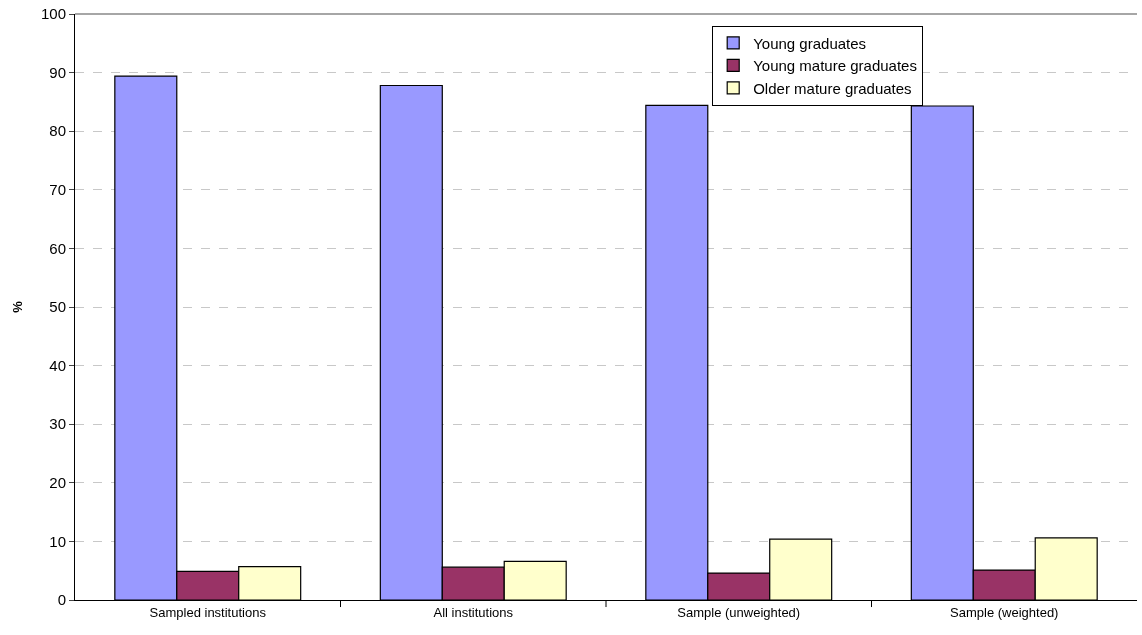 The width and height of the screenshot is (1142, 635). I want to click on x-tick-label: Sample (unweighted), so click(739, 612).